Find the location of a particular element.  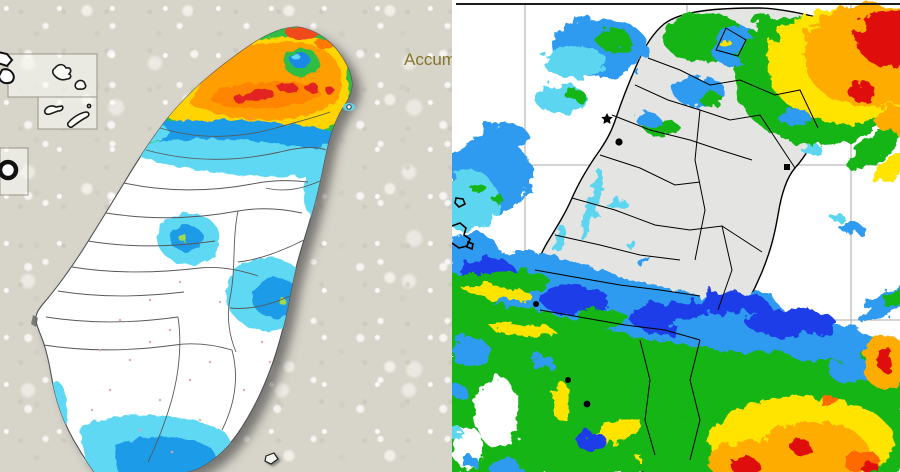

radar-station-star is located at coordinates (607, 118).